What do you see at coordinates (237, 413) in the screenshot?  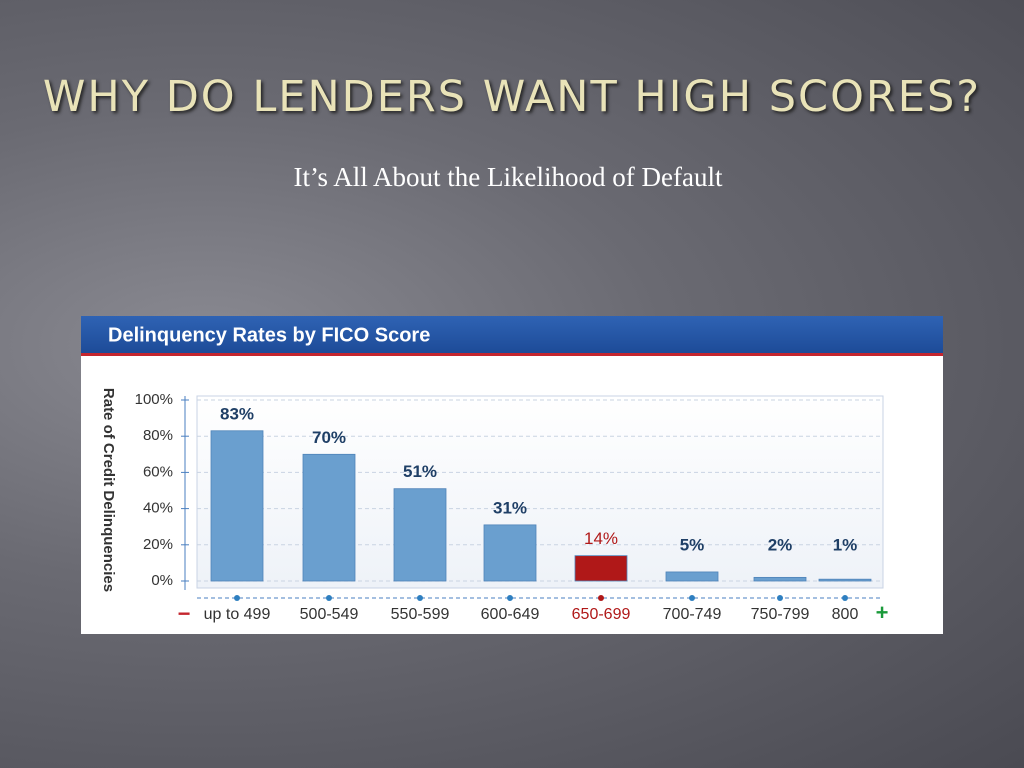 I see `value-label: 83%` at bounding box center [237, 413].